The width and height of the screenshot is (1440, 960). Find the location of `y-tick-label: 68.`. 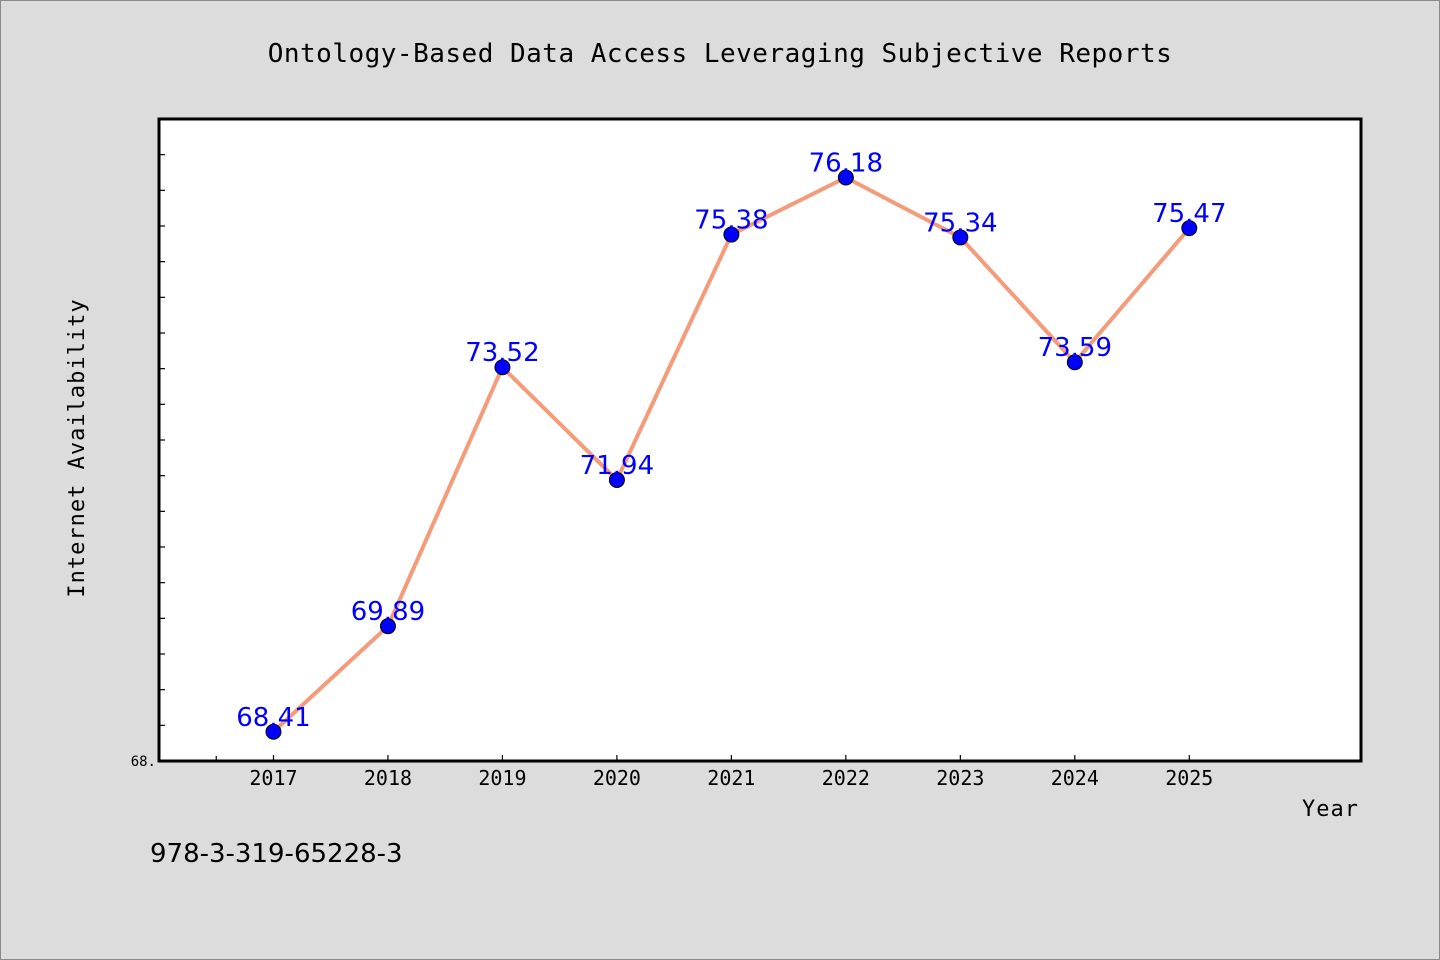

y-tick-label: 68. is located at coordinates (143, 762).